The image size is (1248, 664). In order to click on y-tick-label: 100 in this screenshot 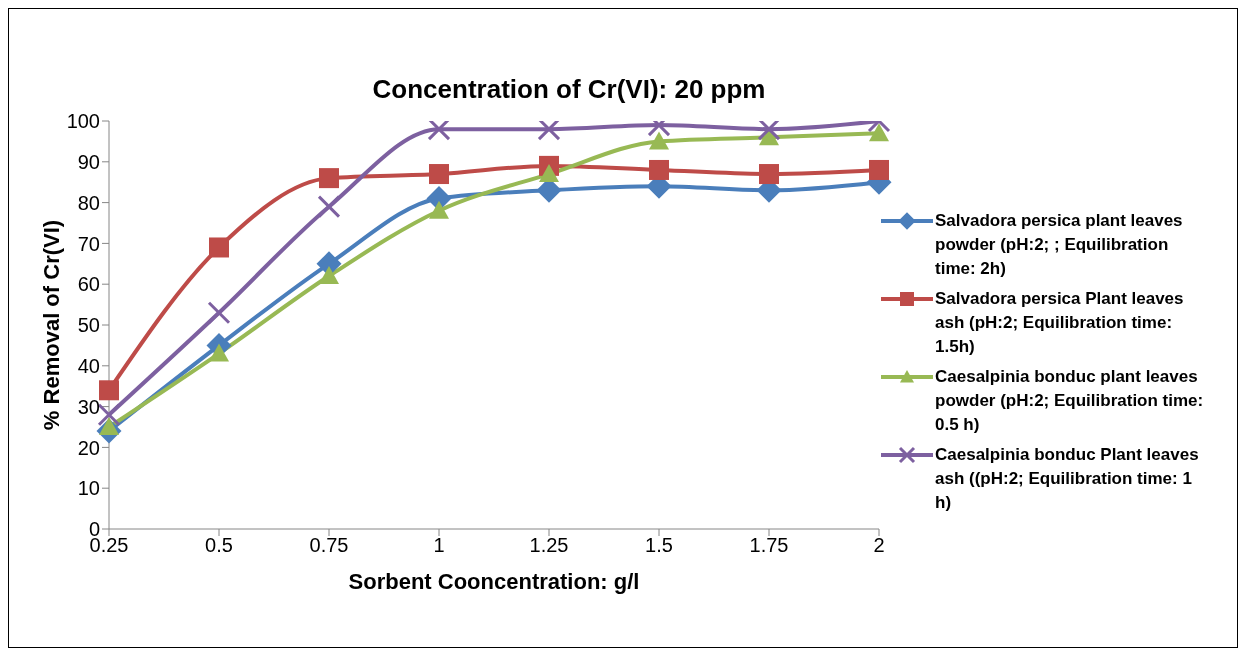, I will do `click(83, 121)`.